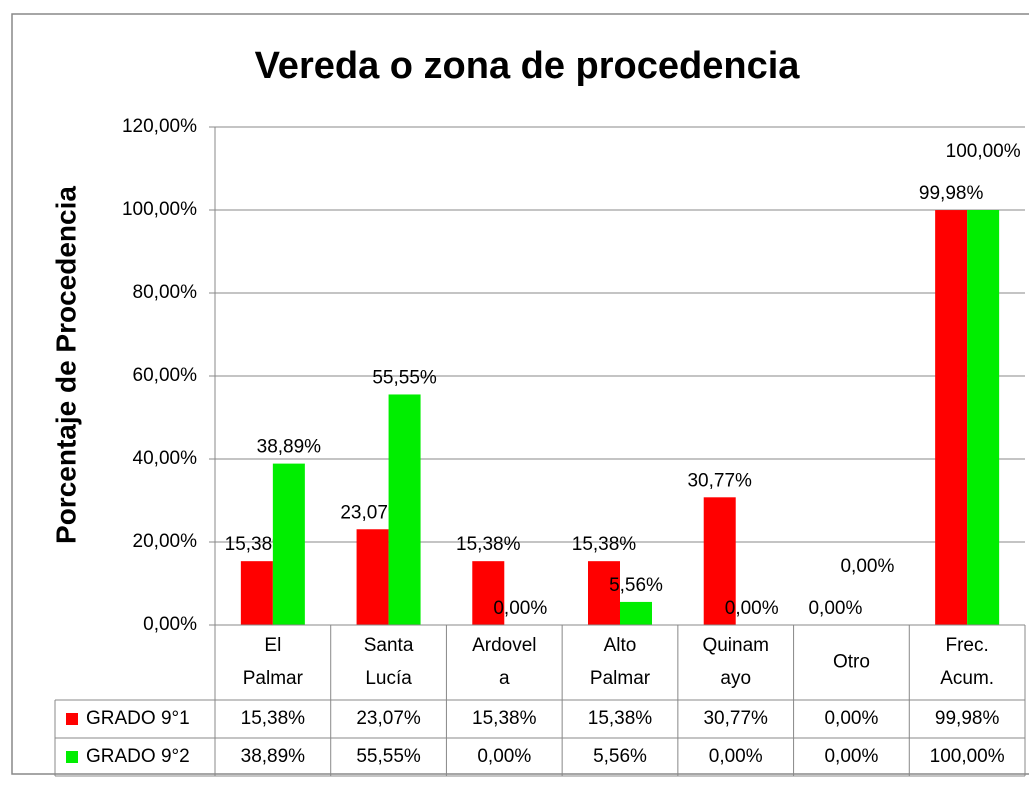 The height and width of the screenshot is (787, 1029). I want to click on y-axis-title: Porcentaje de Procedencia, so click(65, 365).